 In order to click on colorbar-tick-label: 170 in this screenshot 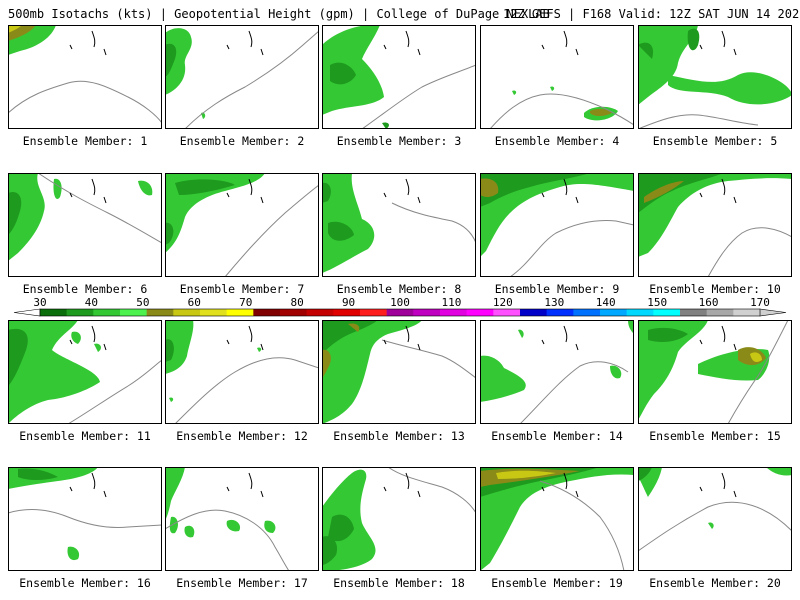, I will do `click(760, 302)`.